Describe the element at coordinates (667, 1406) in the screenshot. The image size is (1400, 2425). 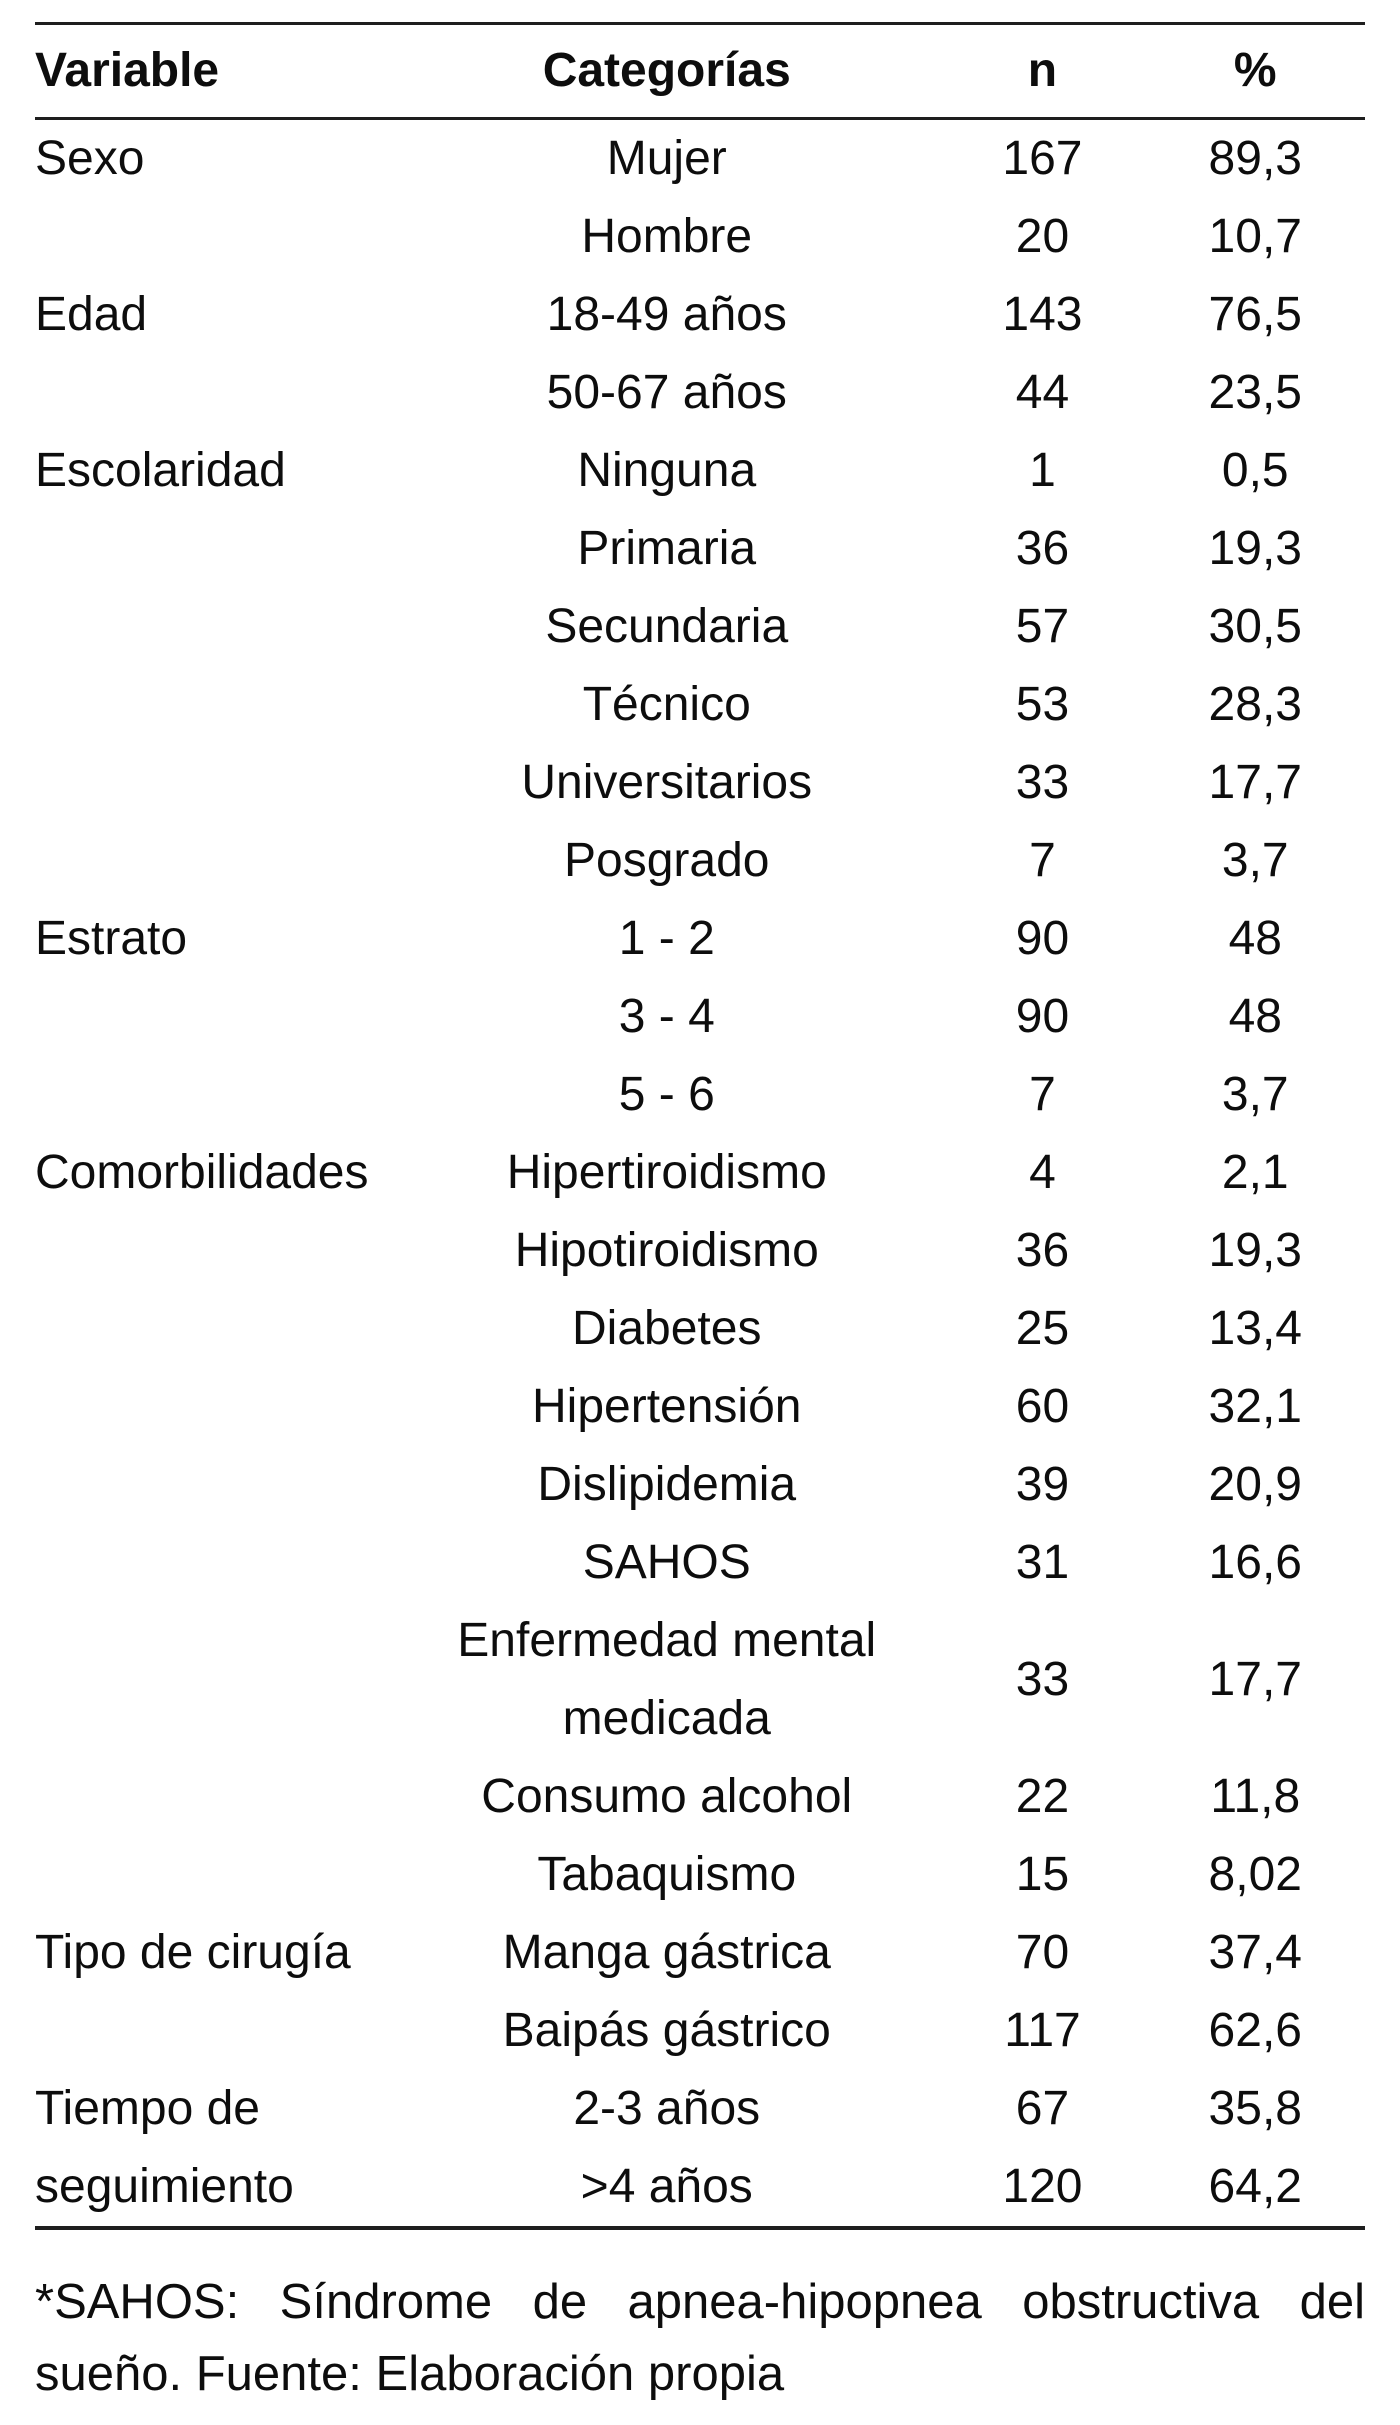
I see `category-cell: Hipertensión` at that location.